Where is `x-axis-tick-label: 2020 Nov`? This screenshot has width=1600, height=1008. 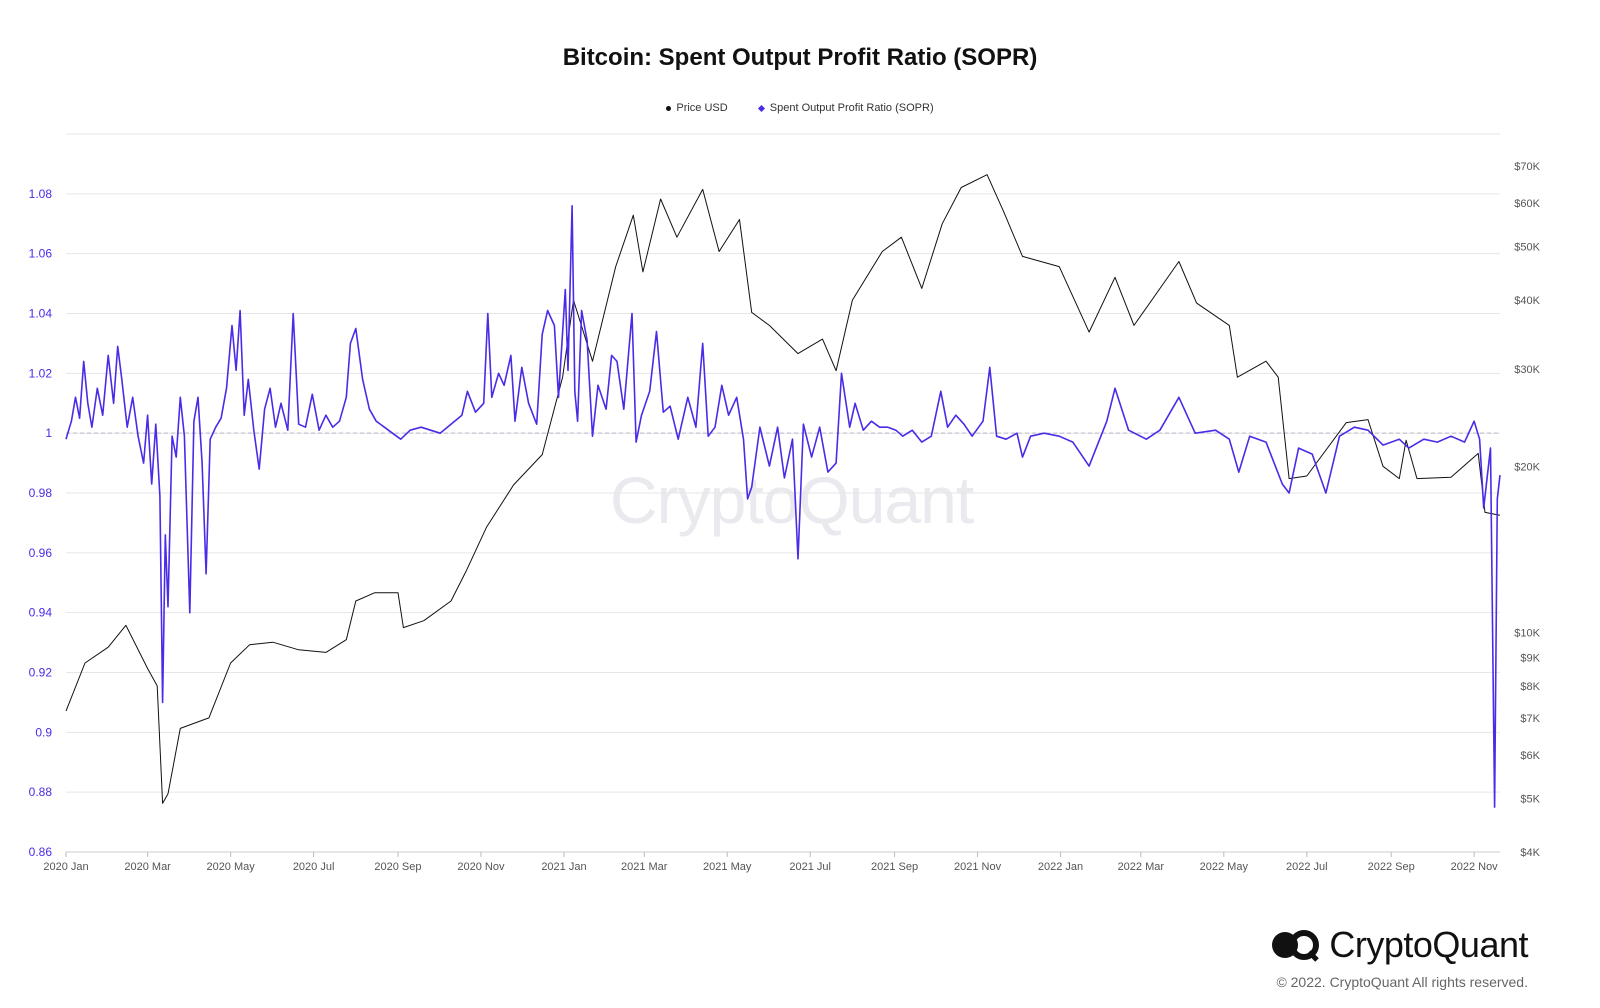
x-axis-tick-label: 2020 Nov is located at coordinates (481, 867).